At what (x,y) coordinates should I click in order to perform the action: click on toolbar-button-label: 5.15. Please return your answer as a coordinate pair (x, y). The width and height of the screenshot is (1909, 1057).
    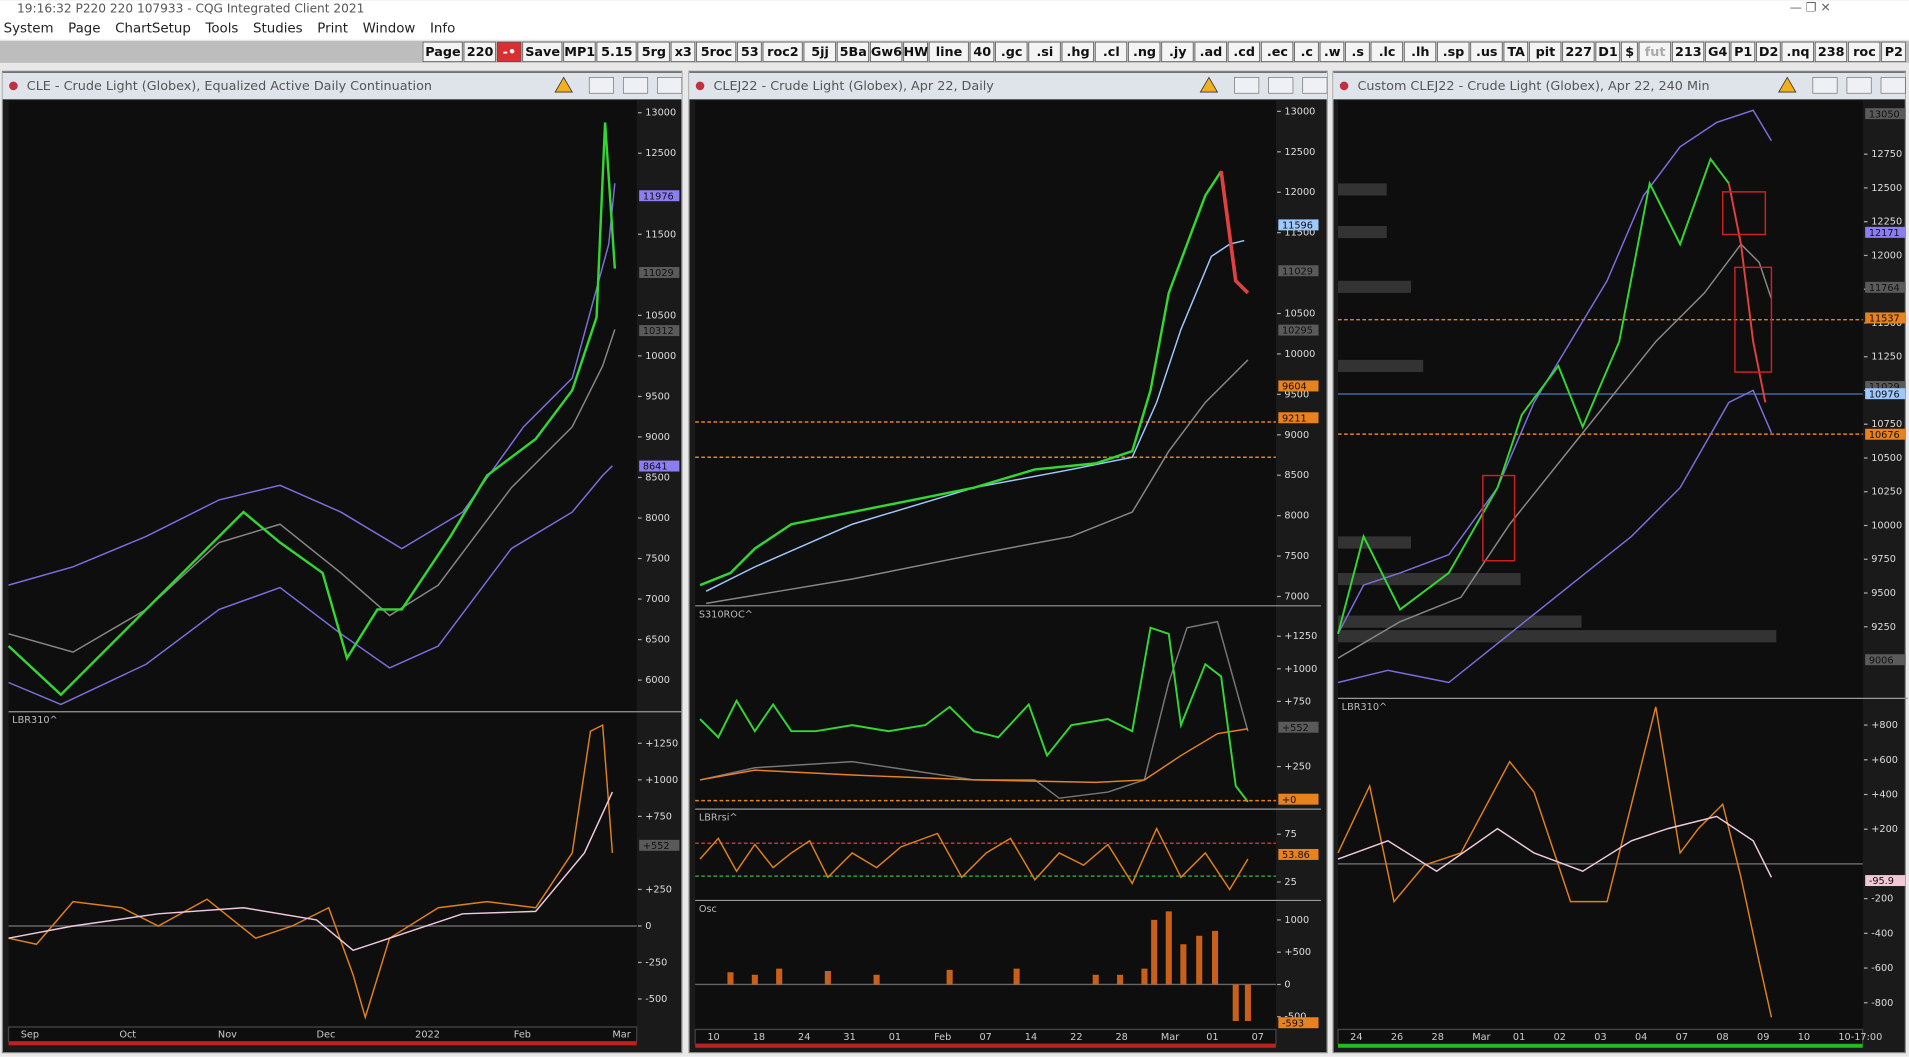
    Looking at the image, I should click on (617, 52).